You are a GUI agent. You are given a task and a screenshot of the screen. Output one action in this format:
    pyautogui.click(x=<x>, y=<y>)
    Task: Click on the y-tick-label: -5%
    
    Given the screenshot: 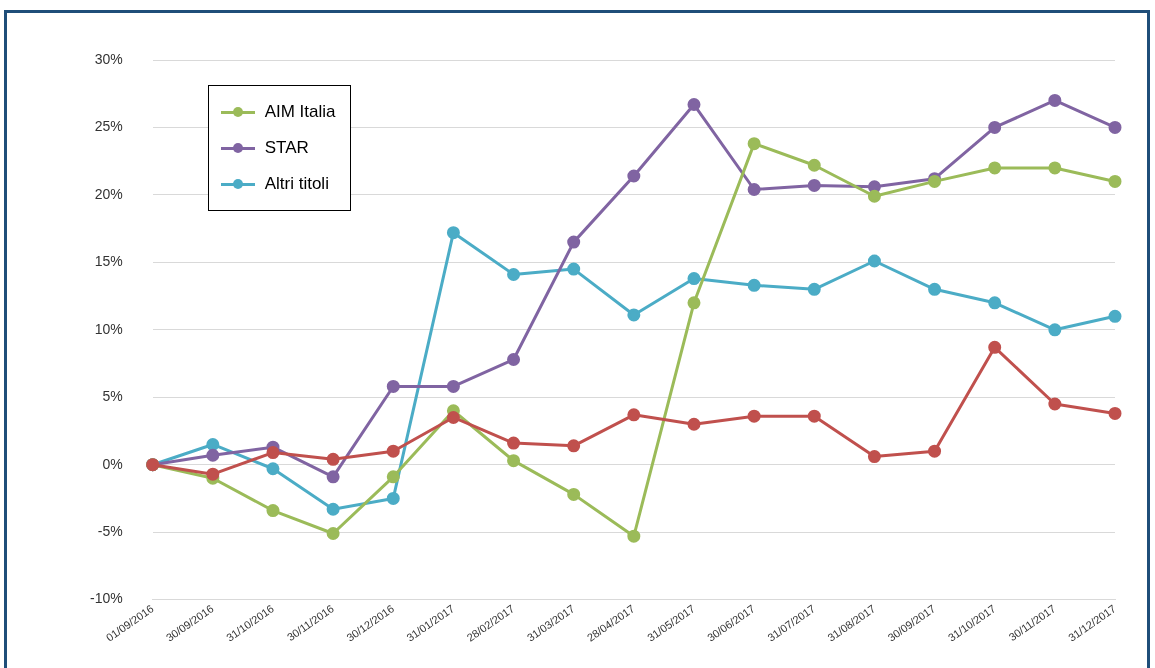 What is the action you would take?
    pyautogui.click(x=110, y=531)
    